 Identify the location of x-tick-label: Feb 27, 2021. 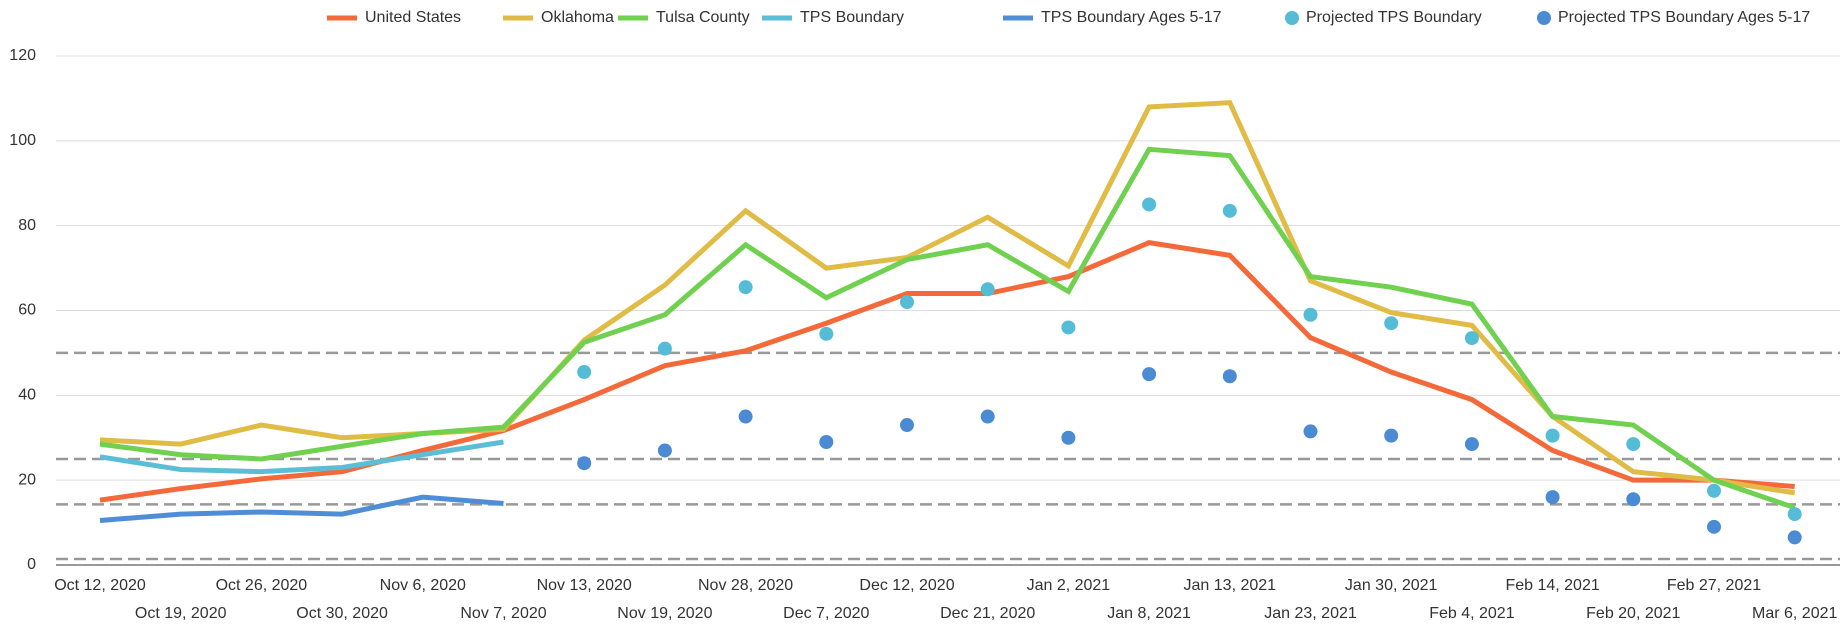
(1714, 585).